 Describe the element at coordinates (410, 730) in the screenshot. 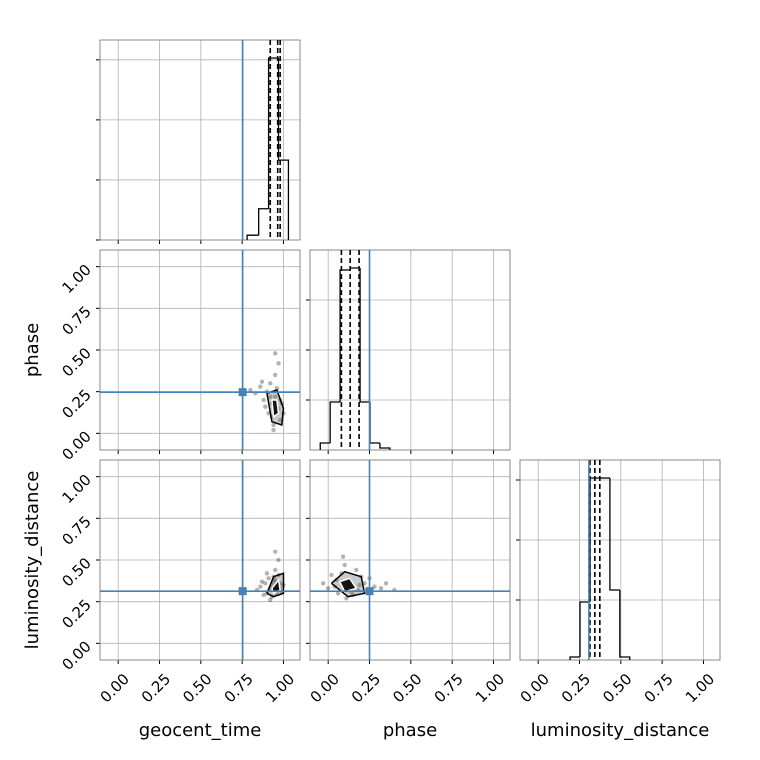

I see `x-axis-label: phase` at that location.